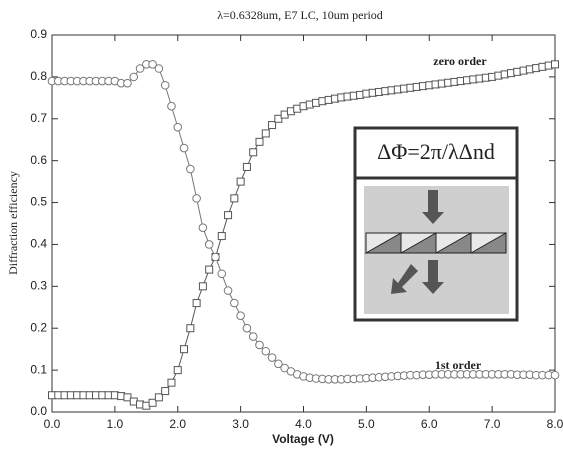  I want to click on x-tick-label: 0.0, so click(52, 424).